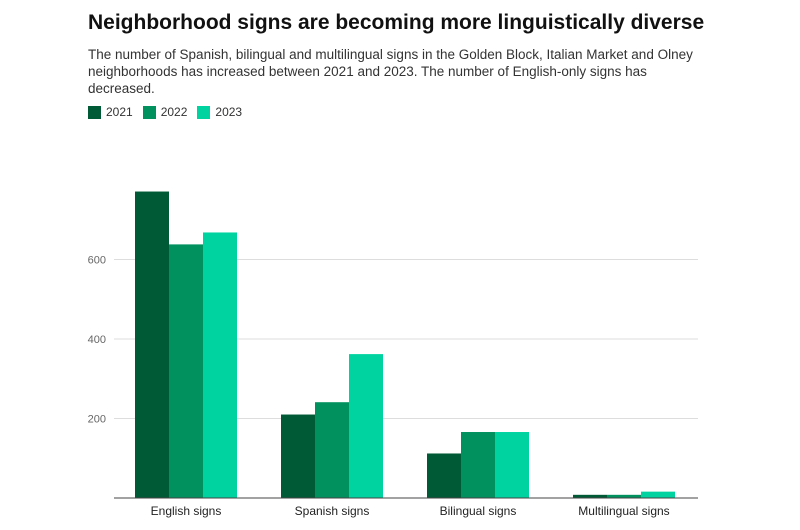 This screenshot has width=800, height=530. What do you see at coordinates (97, 420) in the screenshot?
I see `y-tick-label-200: 200` at bounding box center [97, 420].